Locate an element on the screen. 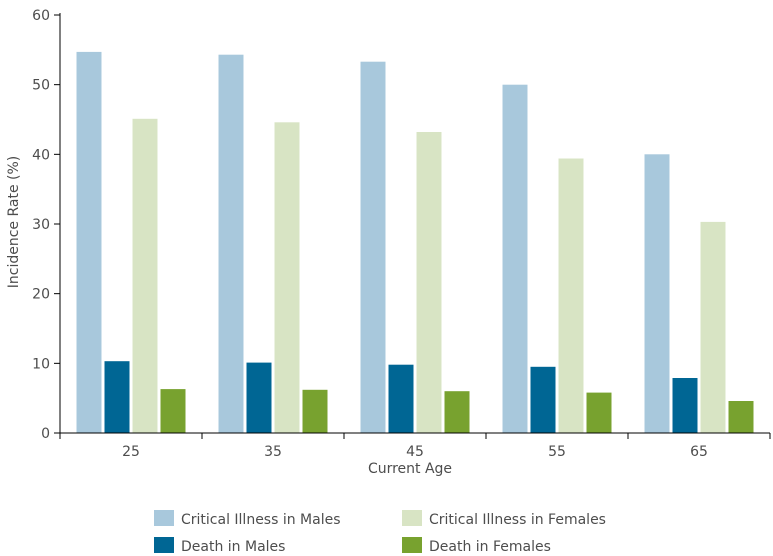 The image size is (773, 556). y-tick-label: 10 is located at coordinates (41, 364).